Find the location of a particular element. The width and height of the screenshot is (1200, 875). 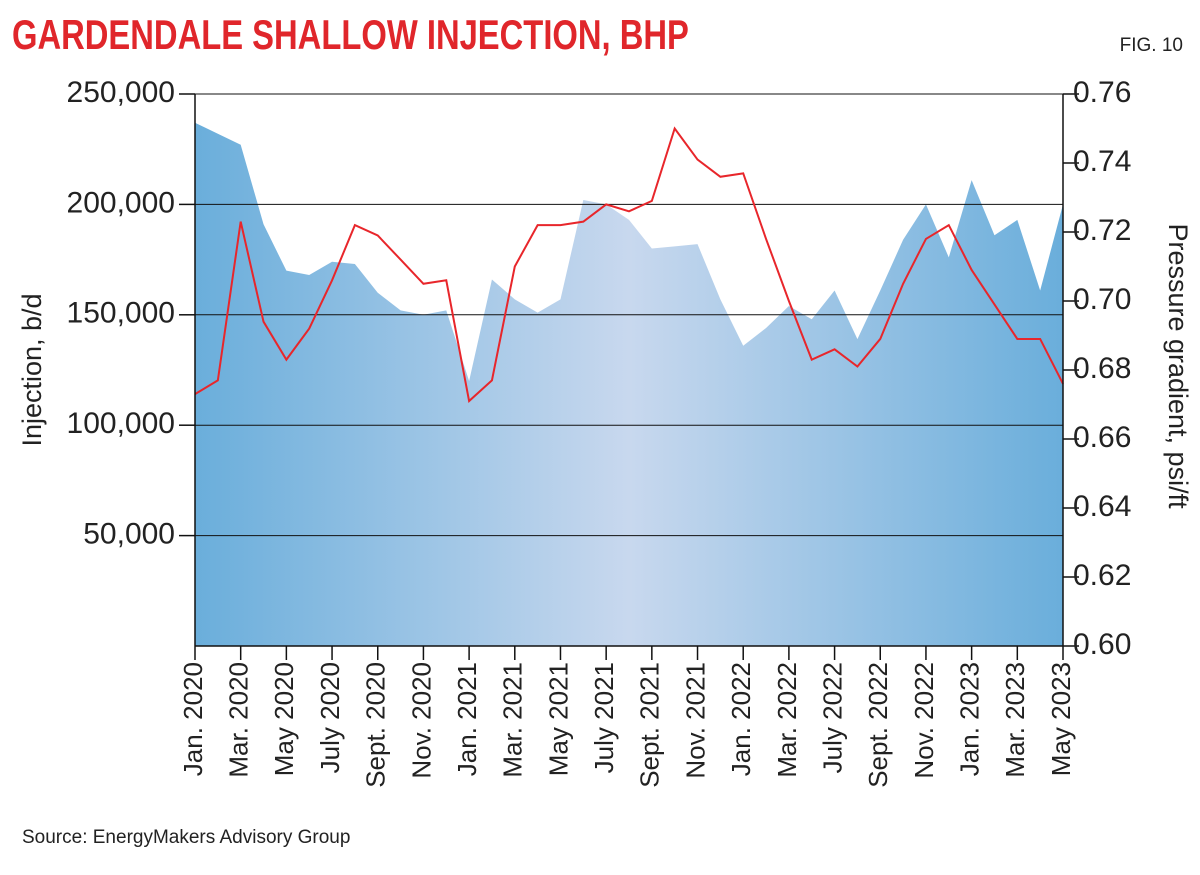

x-tick-label: Jan. 2020 is located at coordinates (193, 719).